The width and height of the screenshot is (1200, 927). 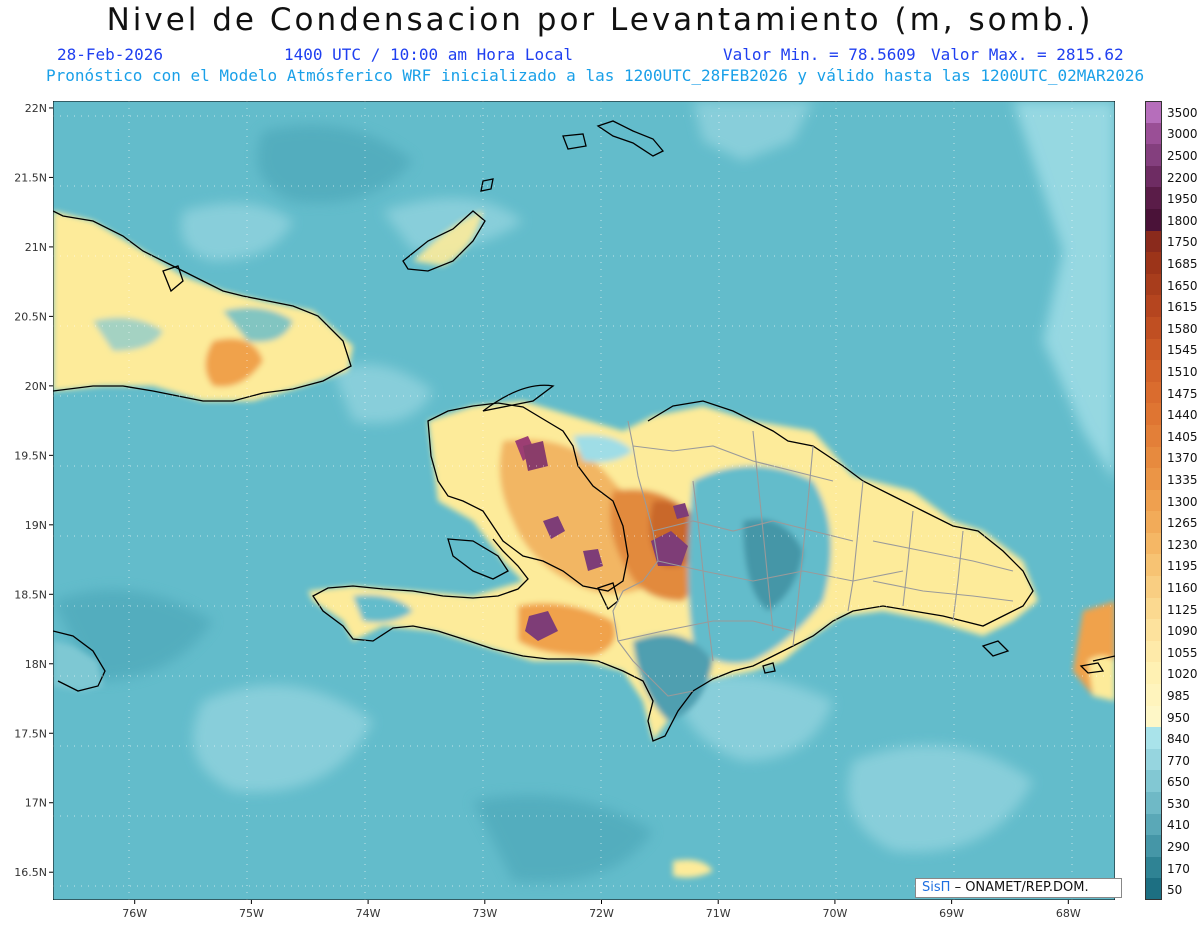 What do you see at coordinates (1027, 54) in the screenshot?
I see `max-value-label: Valor Max. = 2815.62` at bounding box center [1027, 54].